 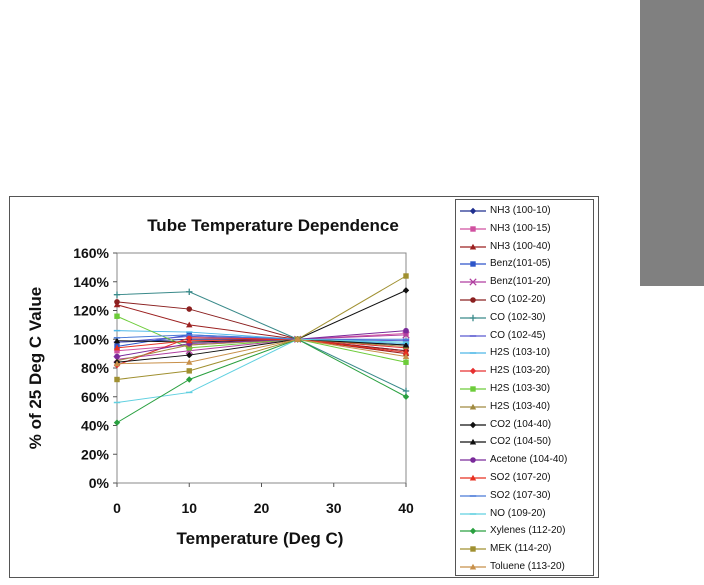 What do you see at coordinates (520, 495) in the screenshot?
I see `legend-label: SO2 (107-30)` at bounding box center [520, 495].